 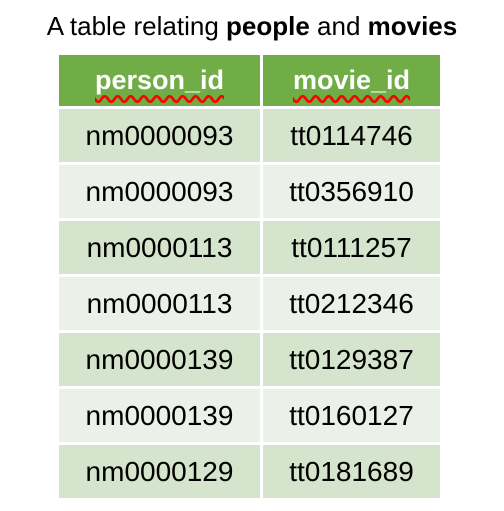 I want to click on movie-id-cell: tt0129387, so click(x=351, y=359).